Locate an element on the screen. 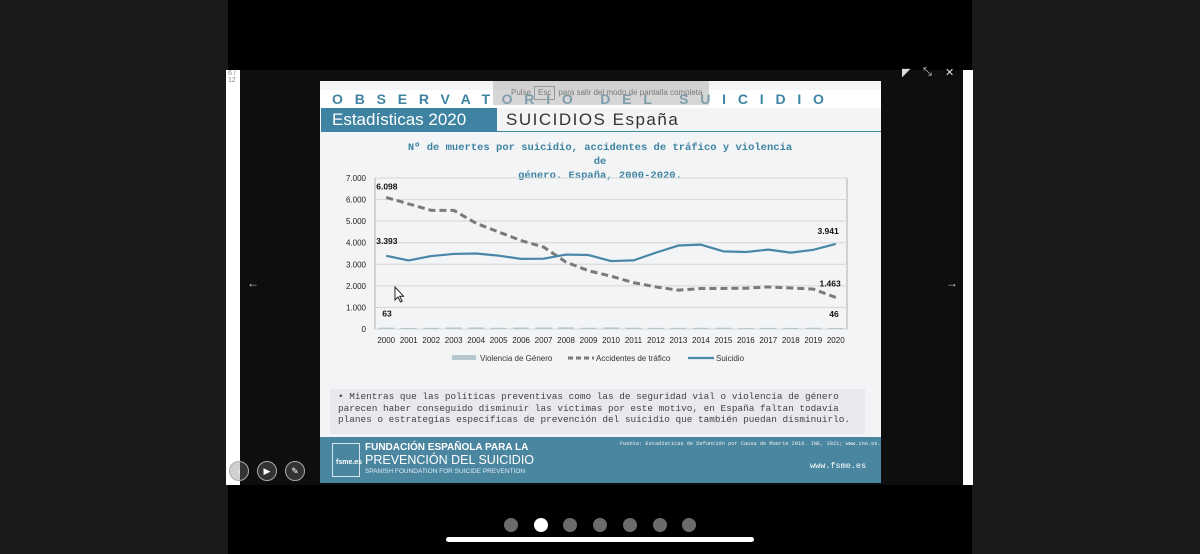 This screenshot has width=1200, height=554. logo-text: fsme.es is located at coordinates (349, 462).